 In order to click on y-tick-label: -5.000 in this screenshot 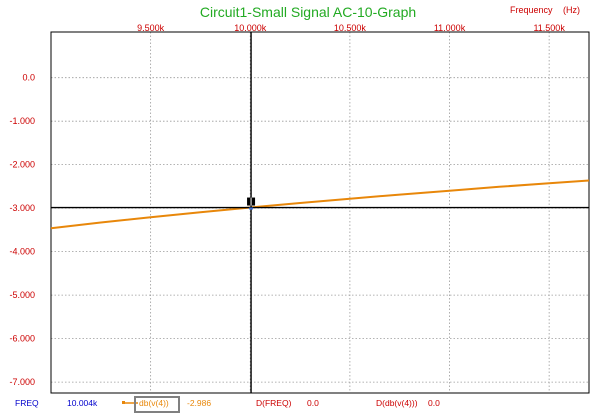, I will do `click(22, 295)`.